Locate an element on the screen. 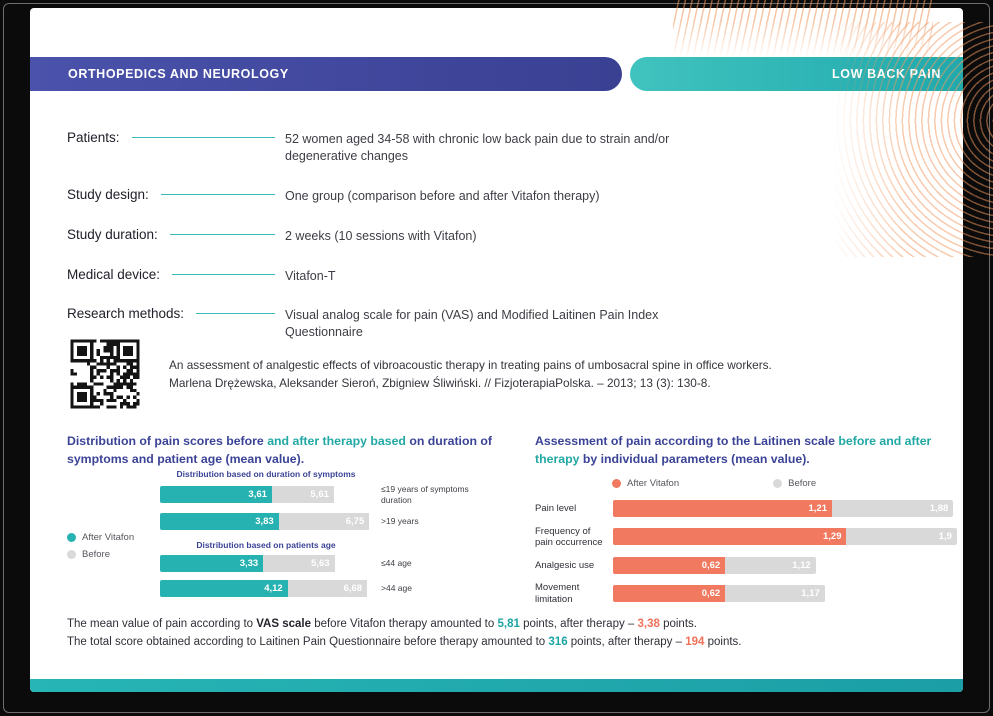  bar: 0,62 1,12 is located at coordinates (714, 565).